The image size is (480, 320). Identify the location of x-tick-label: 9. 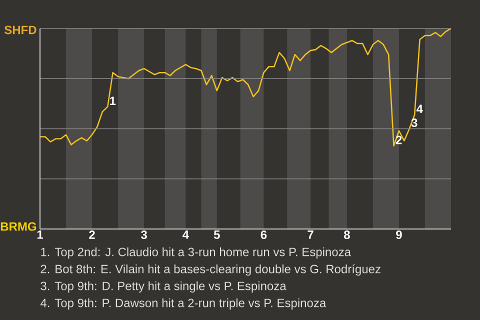
(399, 235).